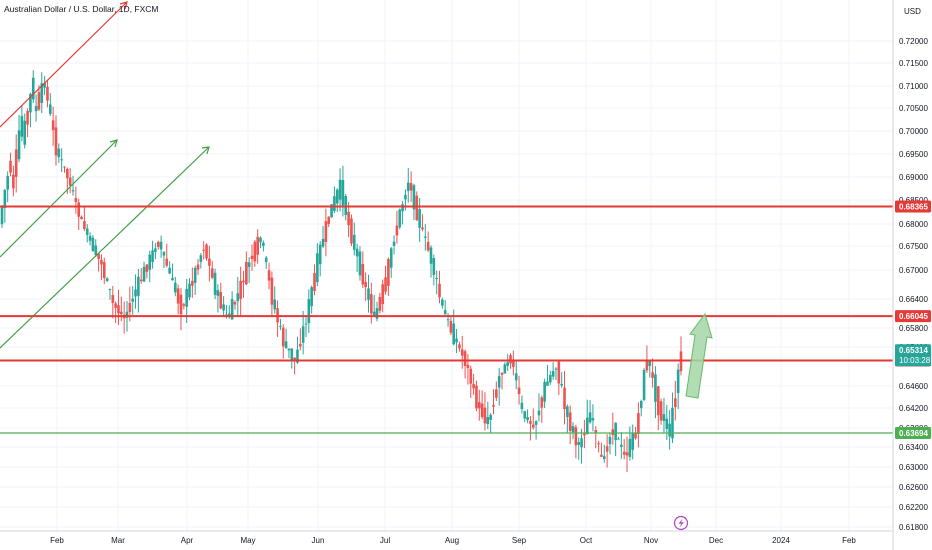 The width and height of the screenshot is (932, 550). I want to click on last-price-value: 0.65314, so click(913, 350).